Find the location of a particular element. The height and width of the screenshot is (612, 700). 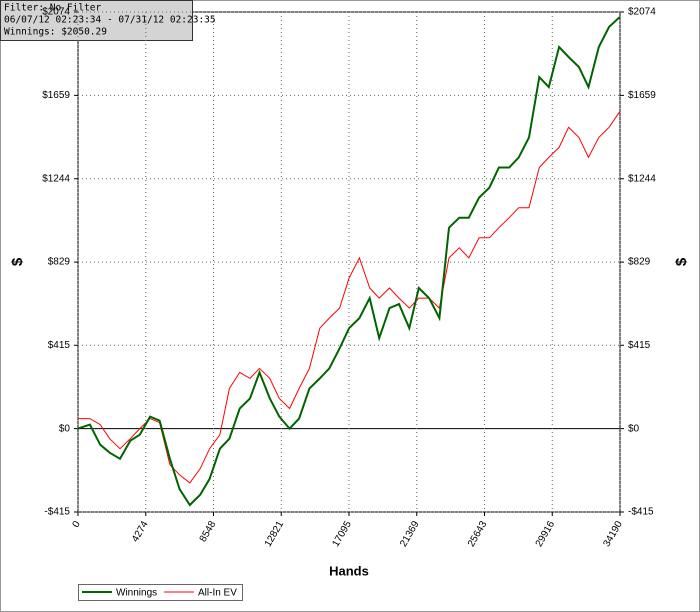

legend-label: Winnings is located at coordinates (136, 593).